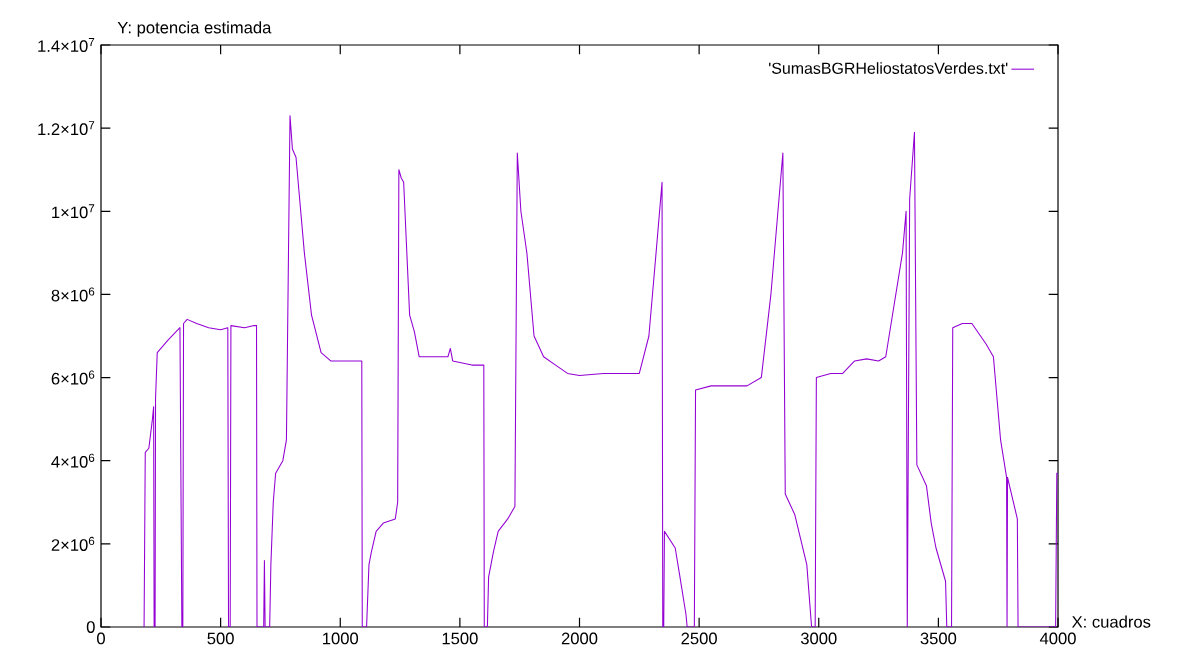 The image size is (1186, 666). Describe the element at coordinates (220, 638) in the screenshot. I see `x-tick-label: 500` at that location.